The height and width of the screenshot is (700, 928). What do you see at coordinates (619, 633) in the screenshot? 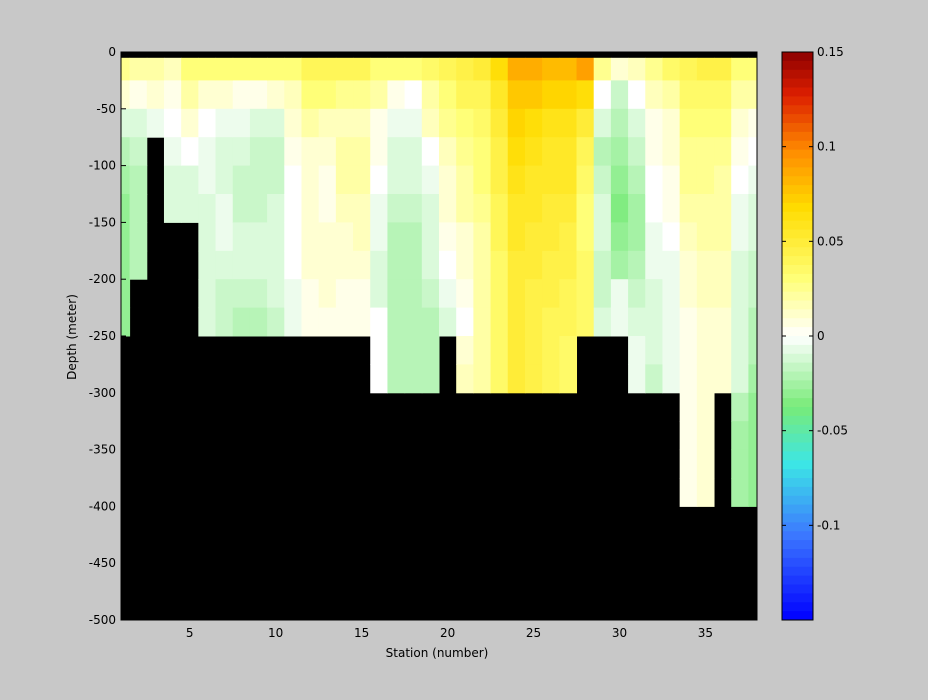
I see `x-tick-label: 30` at bounding box center [619, 633].